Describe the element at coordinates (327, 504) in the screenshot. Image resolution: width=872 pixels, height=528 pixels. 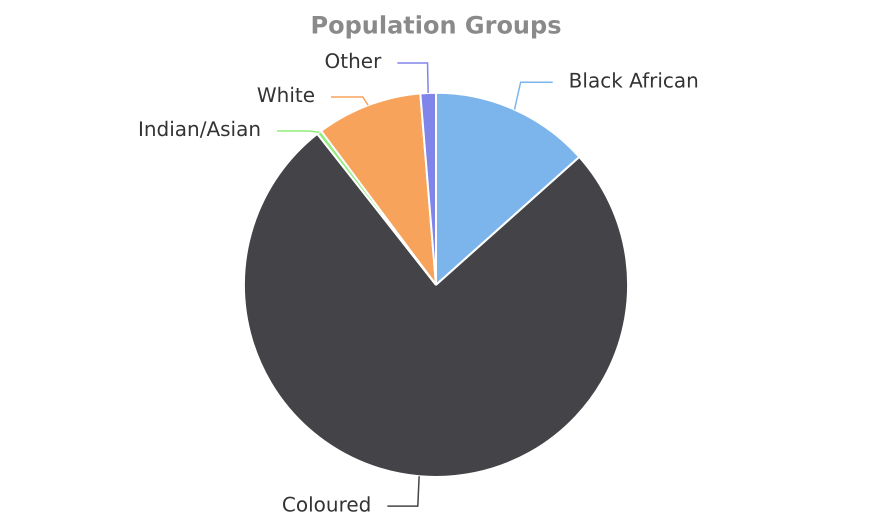
I see `slice-label: Coloured` at that location.